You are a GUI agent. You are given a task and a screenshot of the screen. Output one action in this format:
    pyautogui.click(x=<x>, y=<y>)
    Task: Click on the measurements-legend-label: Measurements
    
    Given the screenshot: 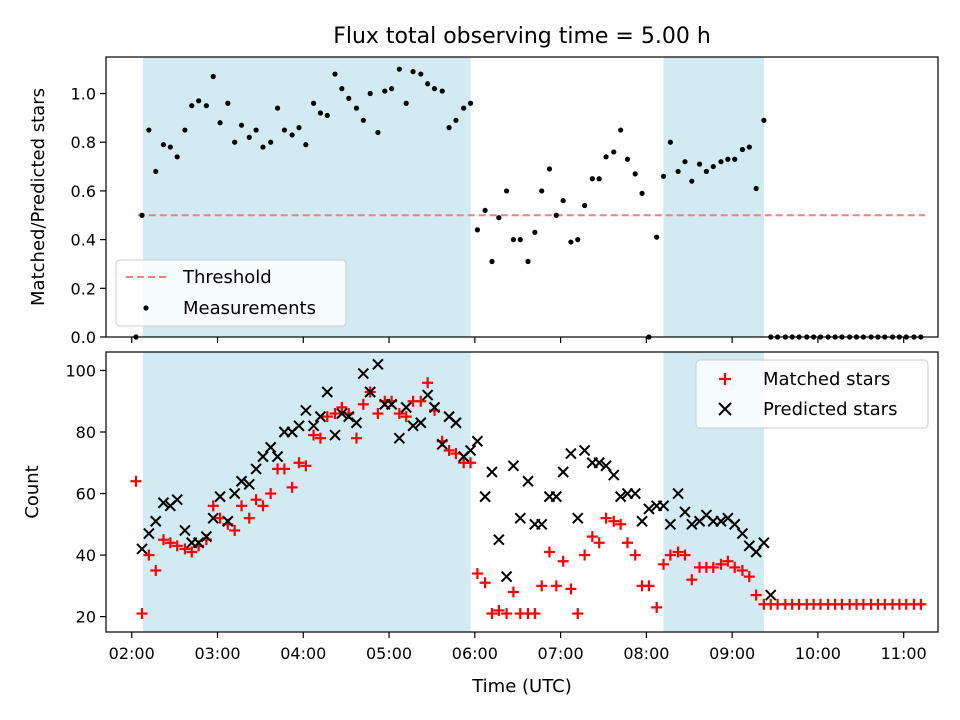 What is the action you would take?
    pyautogui.click(x=249, y=308)
    